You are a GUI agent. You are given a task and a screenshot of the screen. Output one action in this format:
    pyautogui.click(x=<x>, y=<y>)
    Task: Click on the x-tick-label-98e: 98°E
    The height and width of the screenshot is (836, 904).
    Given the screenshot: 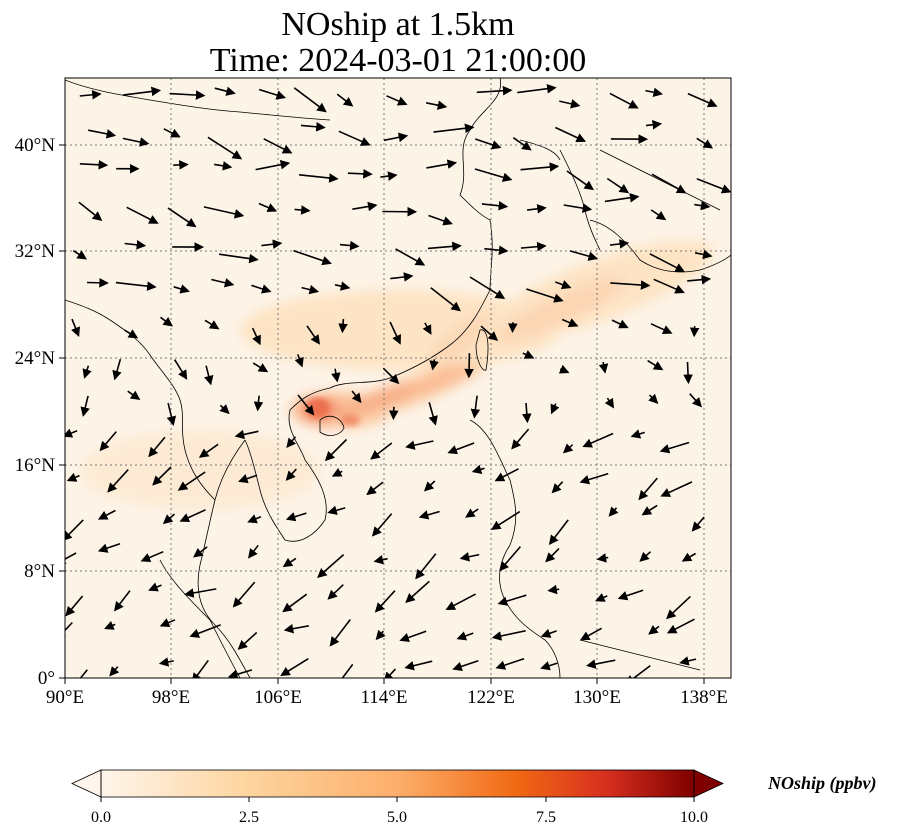 What is the action you would take?
    pyautogui.click(x=171, y=697)
    